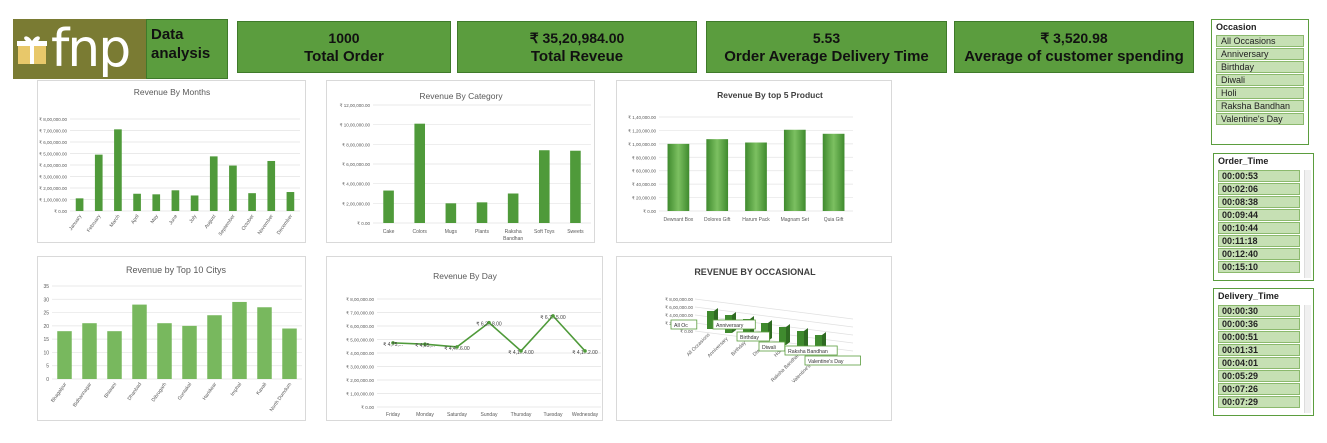 Image resolution: width=1327 pixels, height=443 pixels. What do you see at coordinates (1259, 241) in the screenshot?
I see `slicer-item: 00:11:18` at bounding box center [1259, 241].